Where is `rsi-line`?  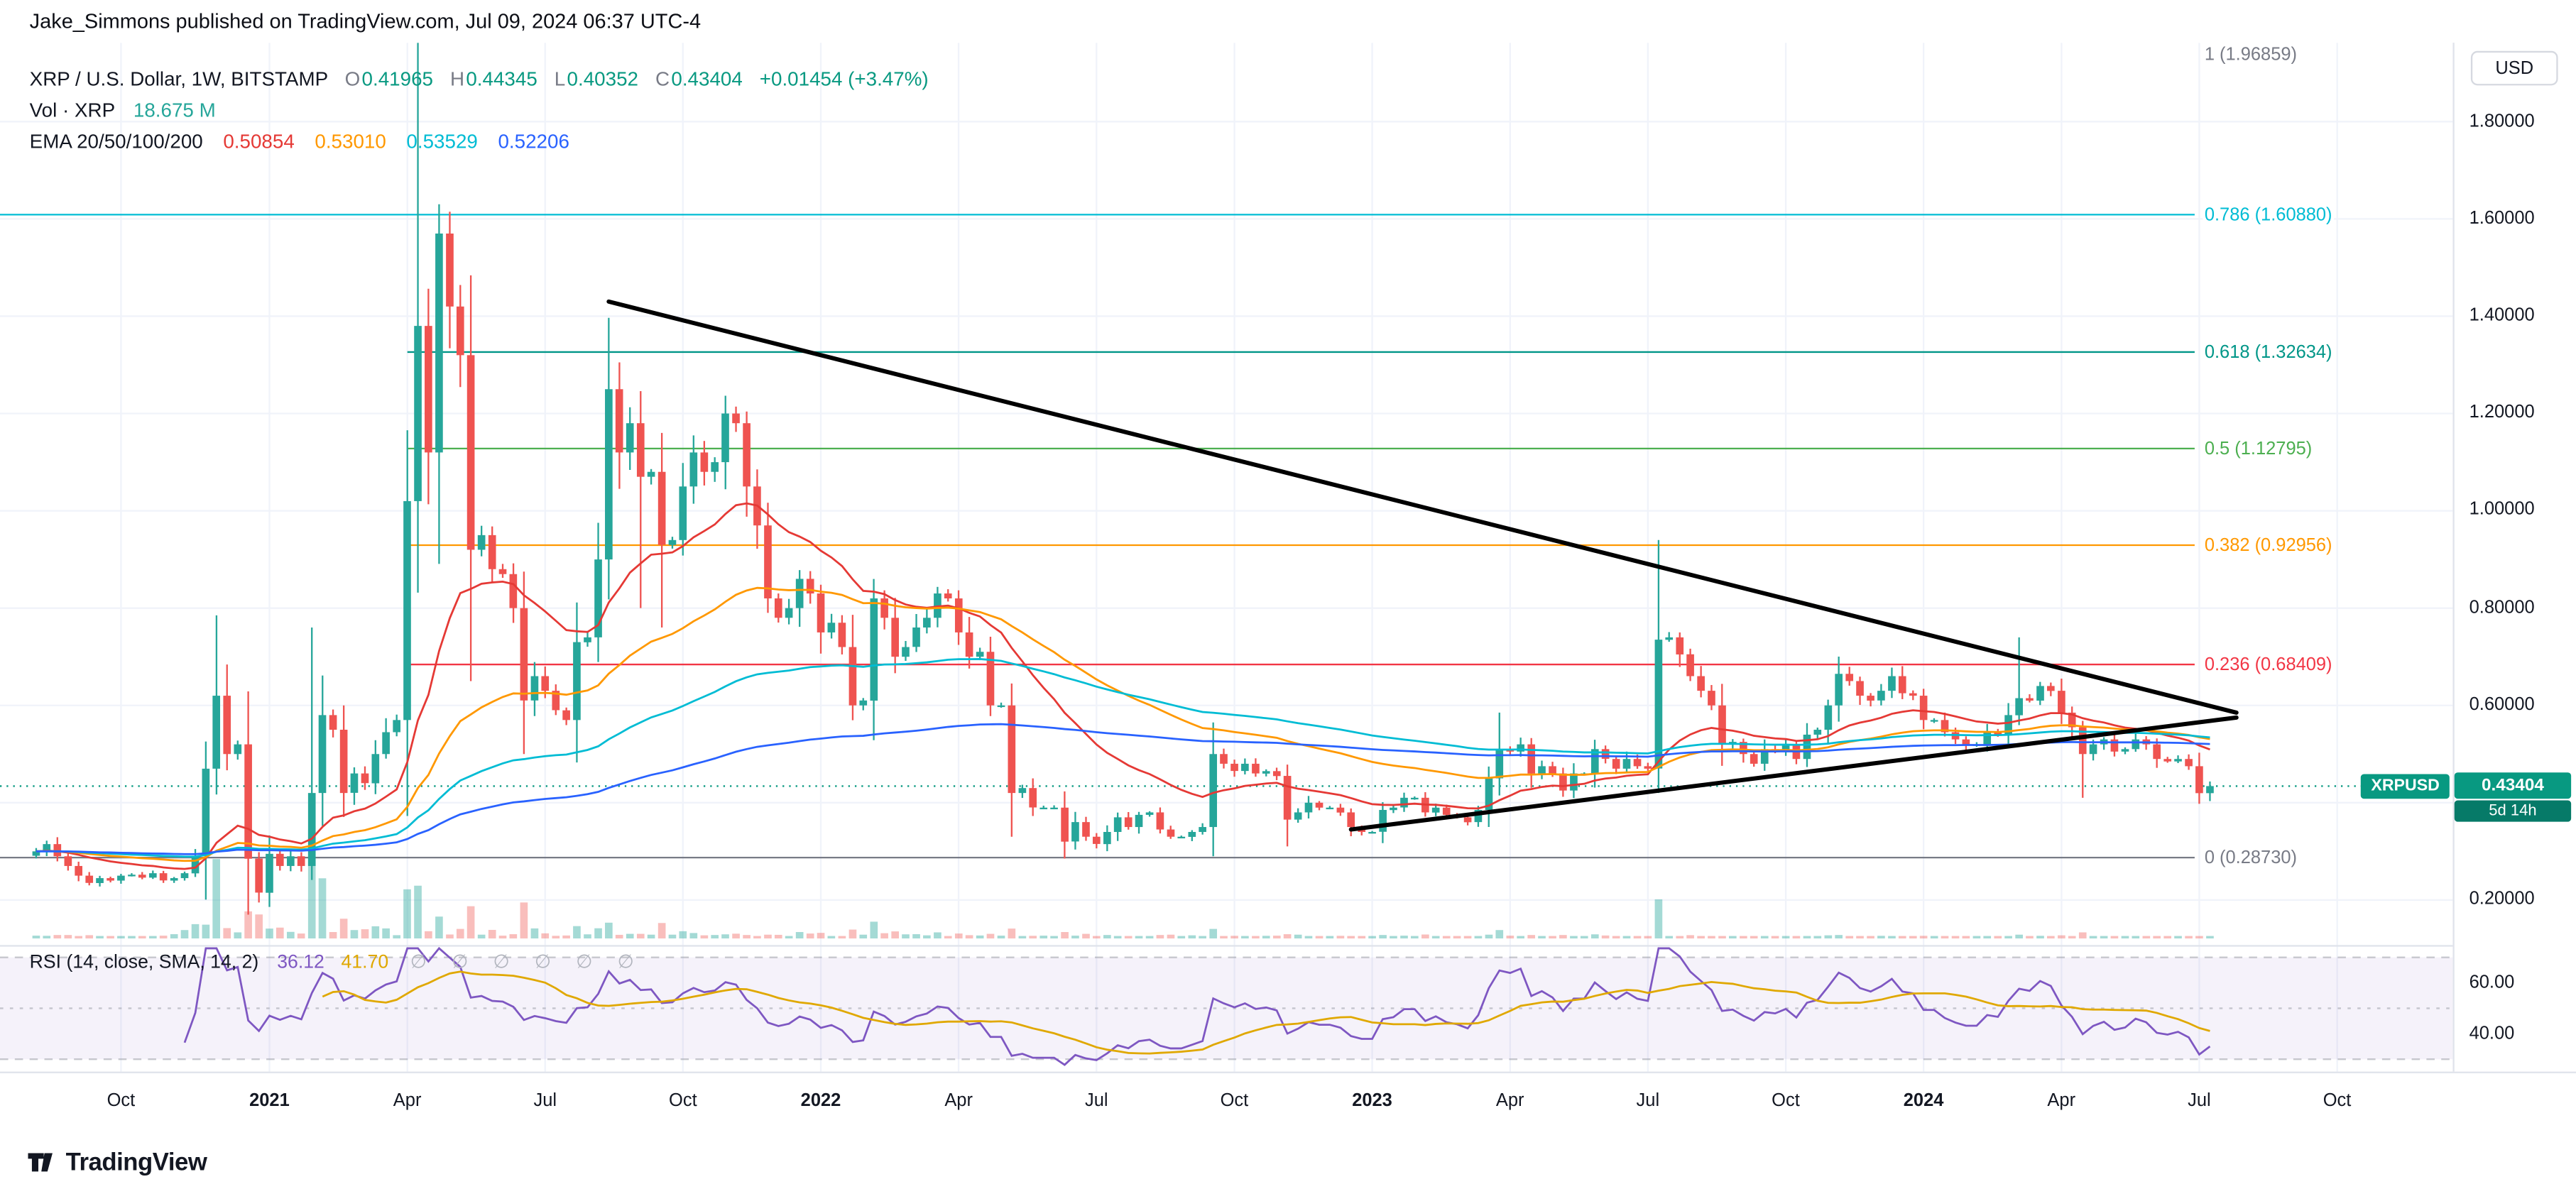 rsi-line is located at coordinates (1197, 1006).